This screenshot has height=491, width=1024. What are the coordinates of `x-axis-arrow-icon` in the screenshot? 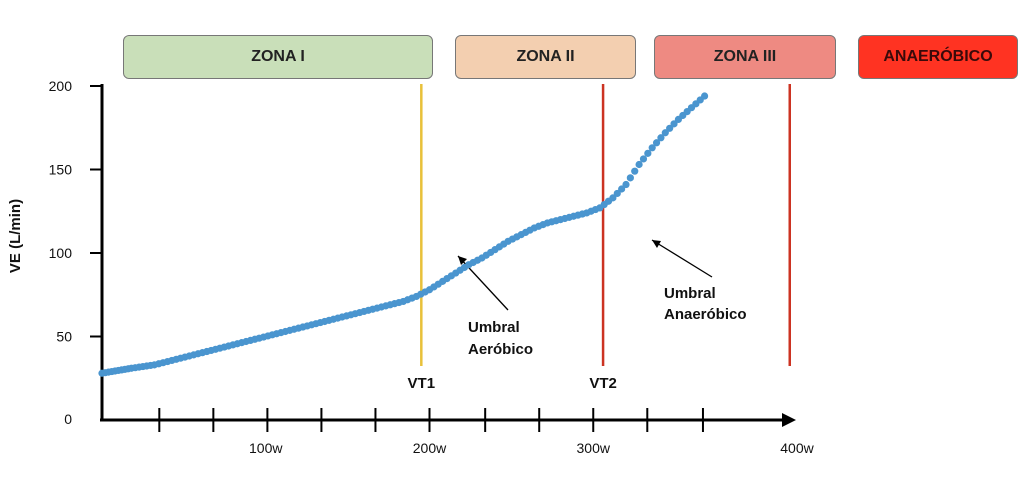 It's located at (789, 420).